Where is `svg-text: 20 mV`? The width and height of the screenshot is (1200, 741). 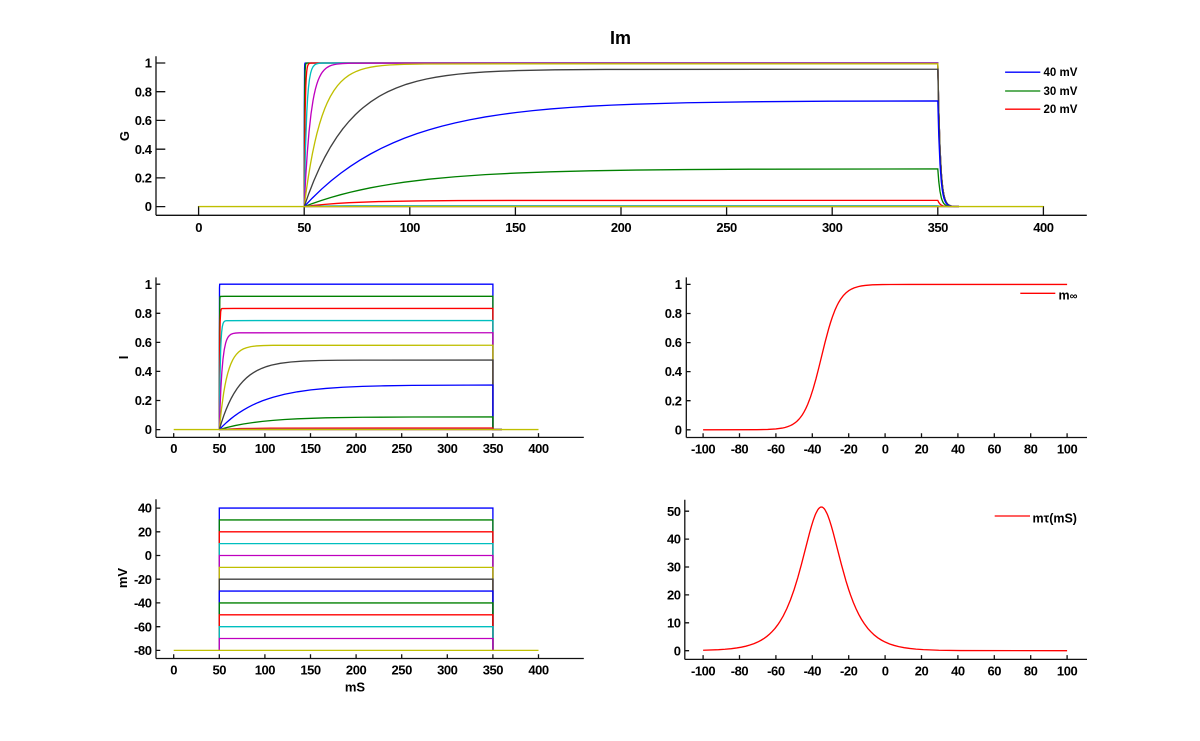
svg-text: 20 mV is located at coordinates (1061, 110).